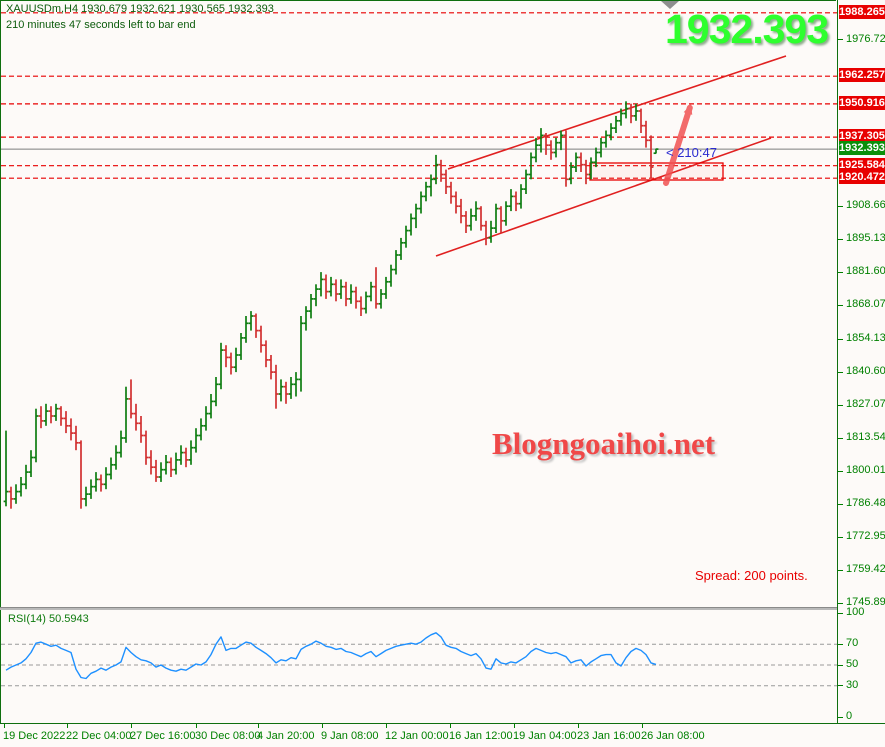 The width and height of the screenshot is (885, 747). I want to click on price-tick-label: 1908.660, so click(865, 205).